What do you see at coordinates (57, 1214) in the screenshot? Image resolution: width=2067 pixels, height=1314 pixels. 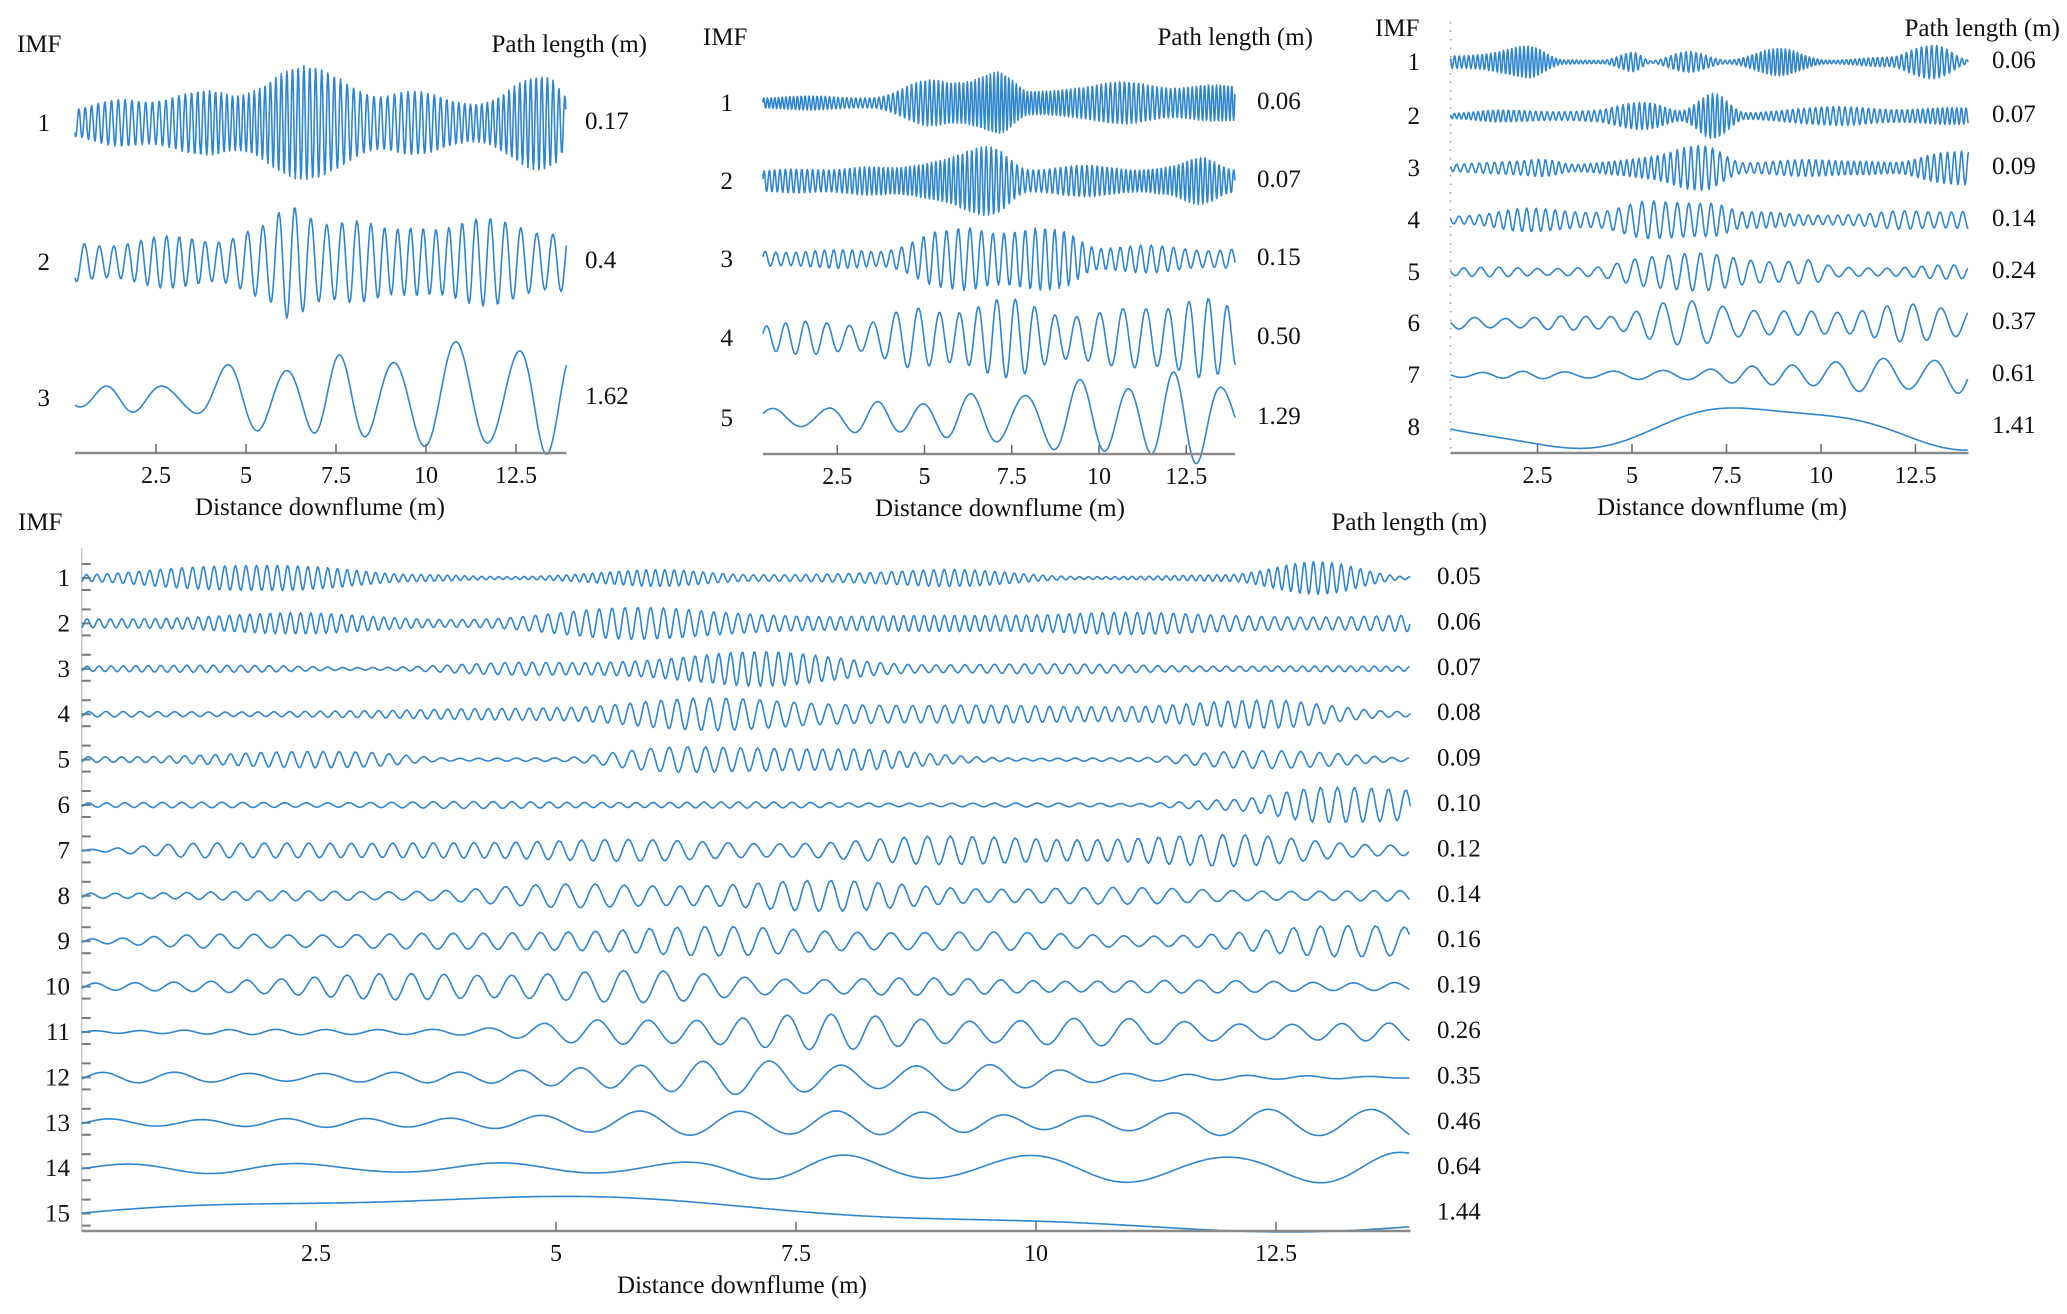 I see `imf-row-label: 15` at bounding box center [57, 1214].